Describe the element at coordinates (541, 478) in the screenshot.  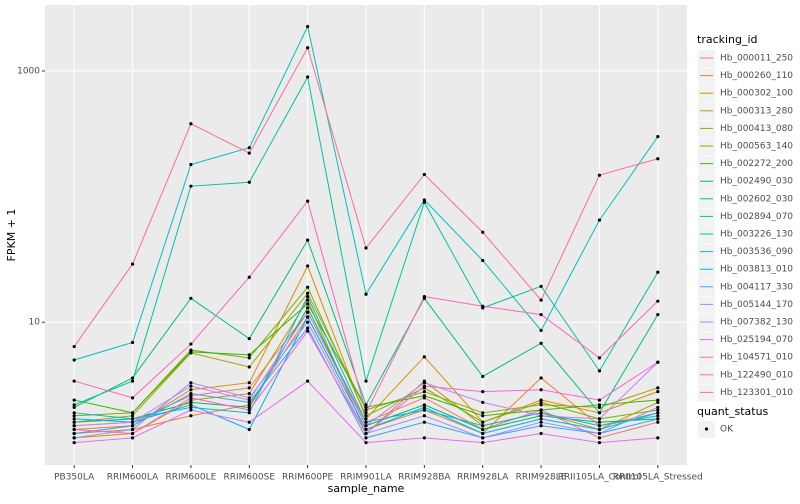
I see `x-tick-label: RRIM928LE` at that location.